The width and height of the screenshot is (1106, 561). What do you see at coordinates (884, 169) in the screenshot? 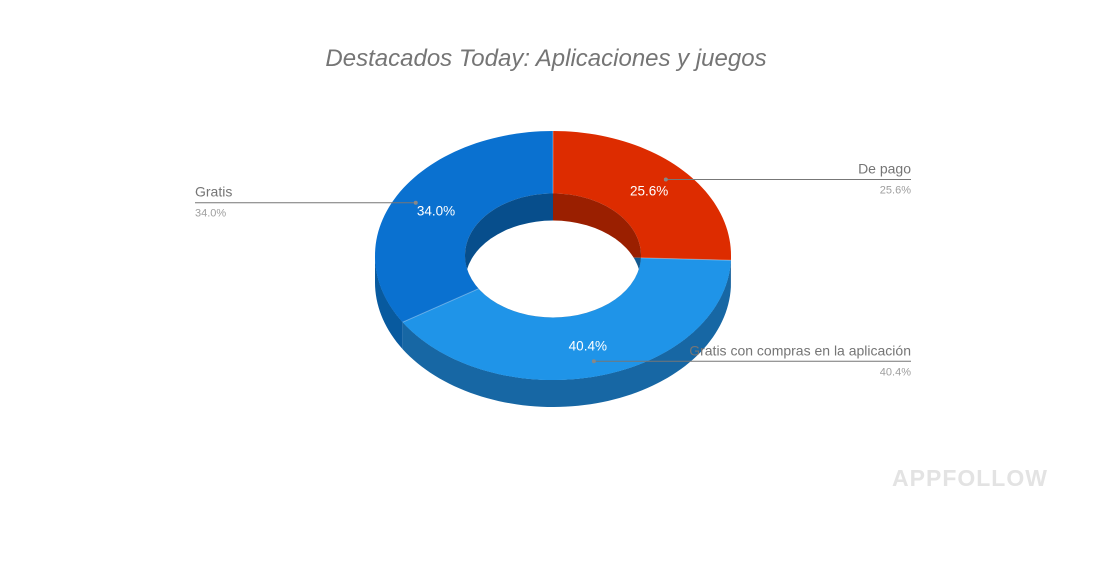
I see `legend-label: De pago` at bounding box center [884, 169].